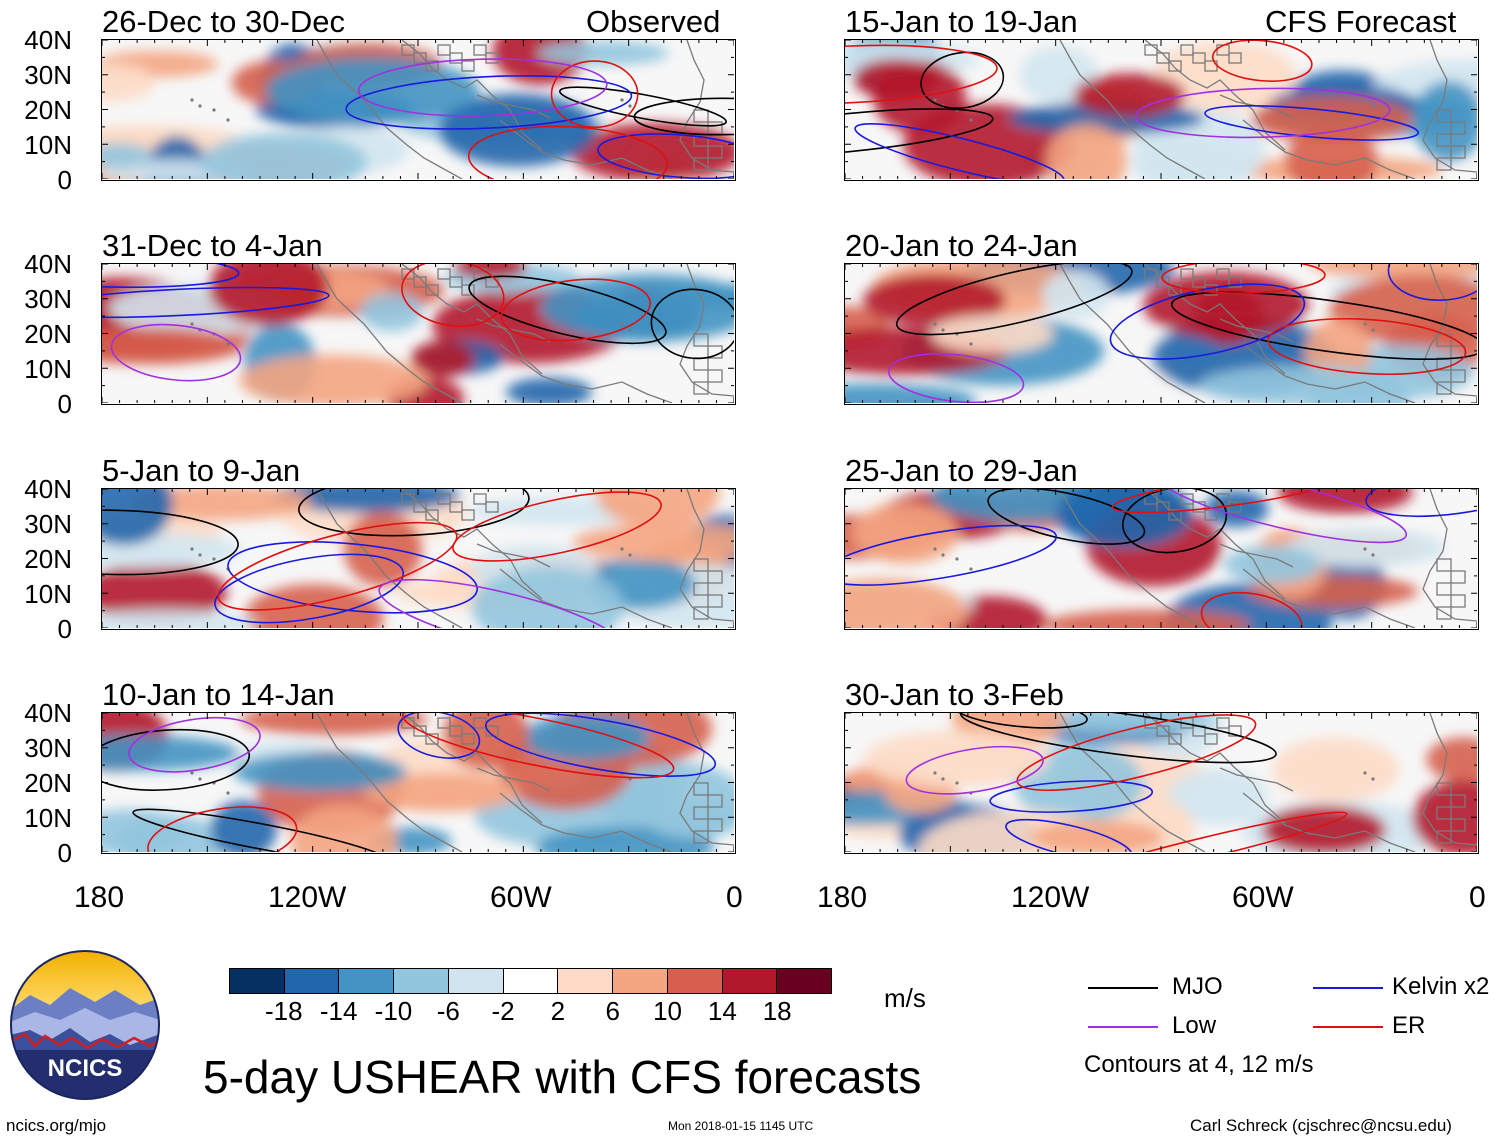 The image size is (1510, 1141). What do you see at coordinates (1409, 1025) in the screenshot?
I see `legend-er-label: ER` at bounding box center [1409, 1025].